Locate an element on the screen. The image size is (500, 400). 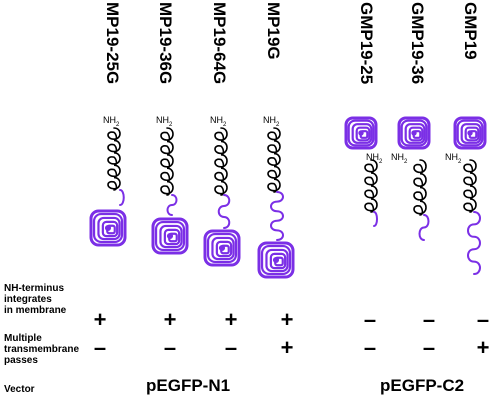
gfp-blob-gmp19 is located at coordinates (470, 133).